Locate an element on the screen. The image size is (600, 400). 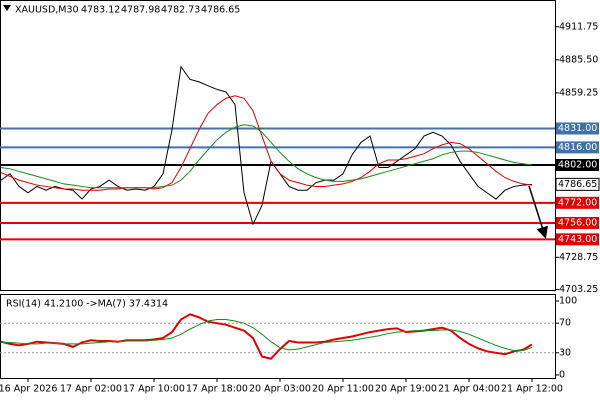
ohlc-close: 4786.65 is located at coordinates (220, 10).